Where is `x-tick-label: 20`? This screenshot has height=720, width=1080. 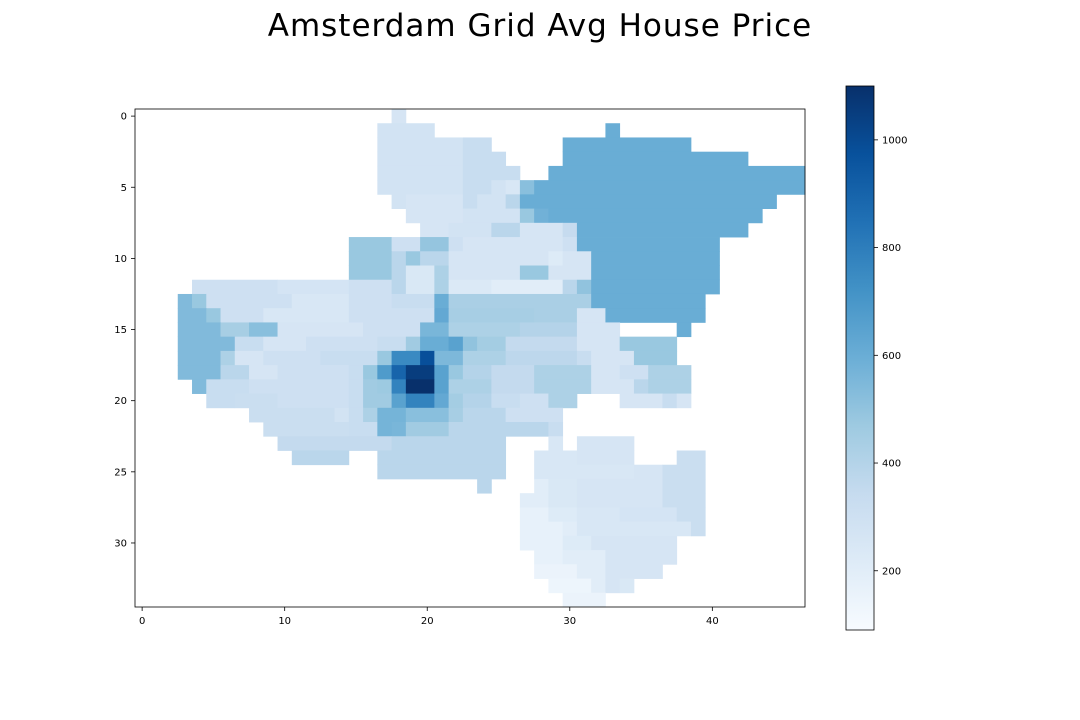
x-tick-label: 20 is located at coordinates (427, 621).